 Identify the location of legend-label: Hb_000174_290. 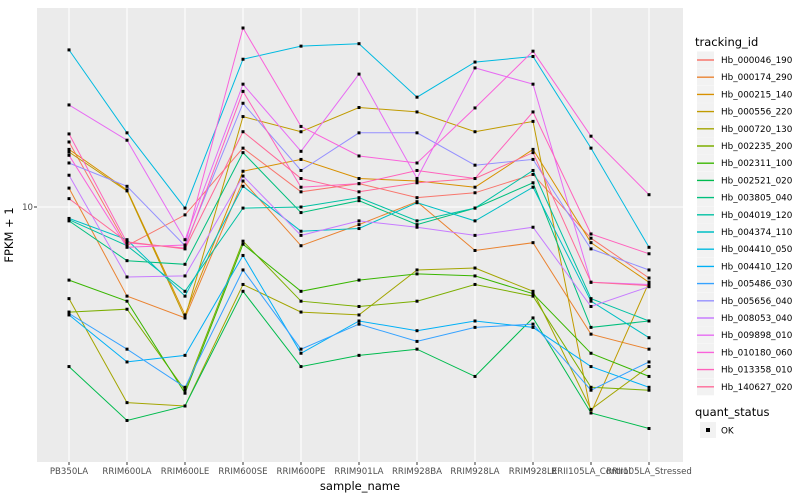
(757, 78).